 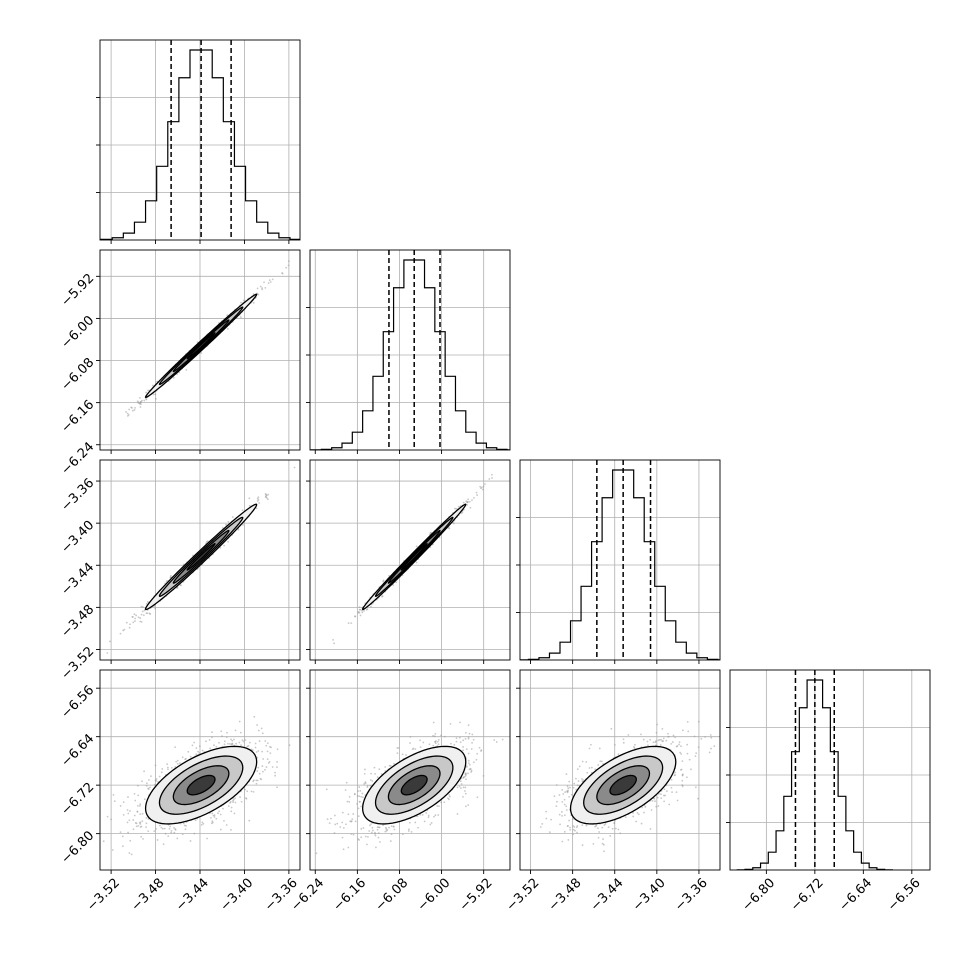 What do you see at coordinates (620, 560) in the screenshot?
I see `panel-2-2-plot-area` at bounding box center [620, 560].